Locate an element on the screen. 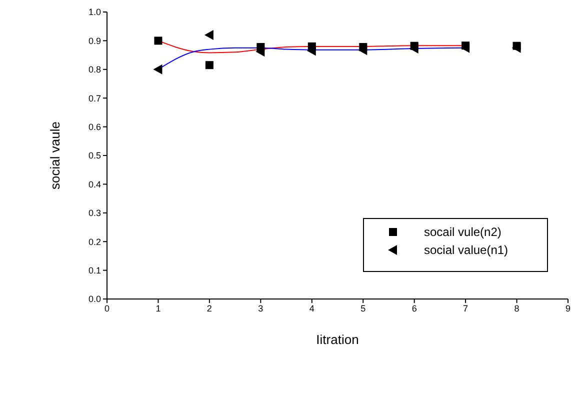 This screenshot has height=407, width=571. x-tick-label: 0 is located at coordinates (107, 308).